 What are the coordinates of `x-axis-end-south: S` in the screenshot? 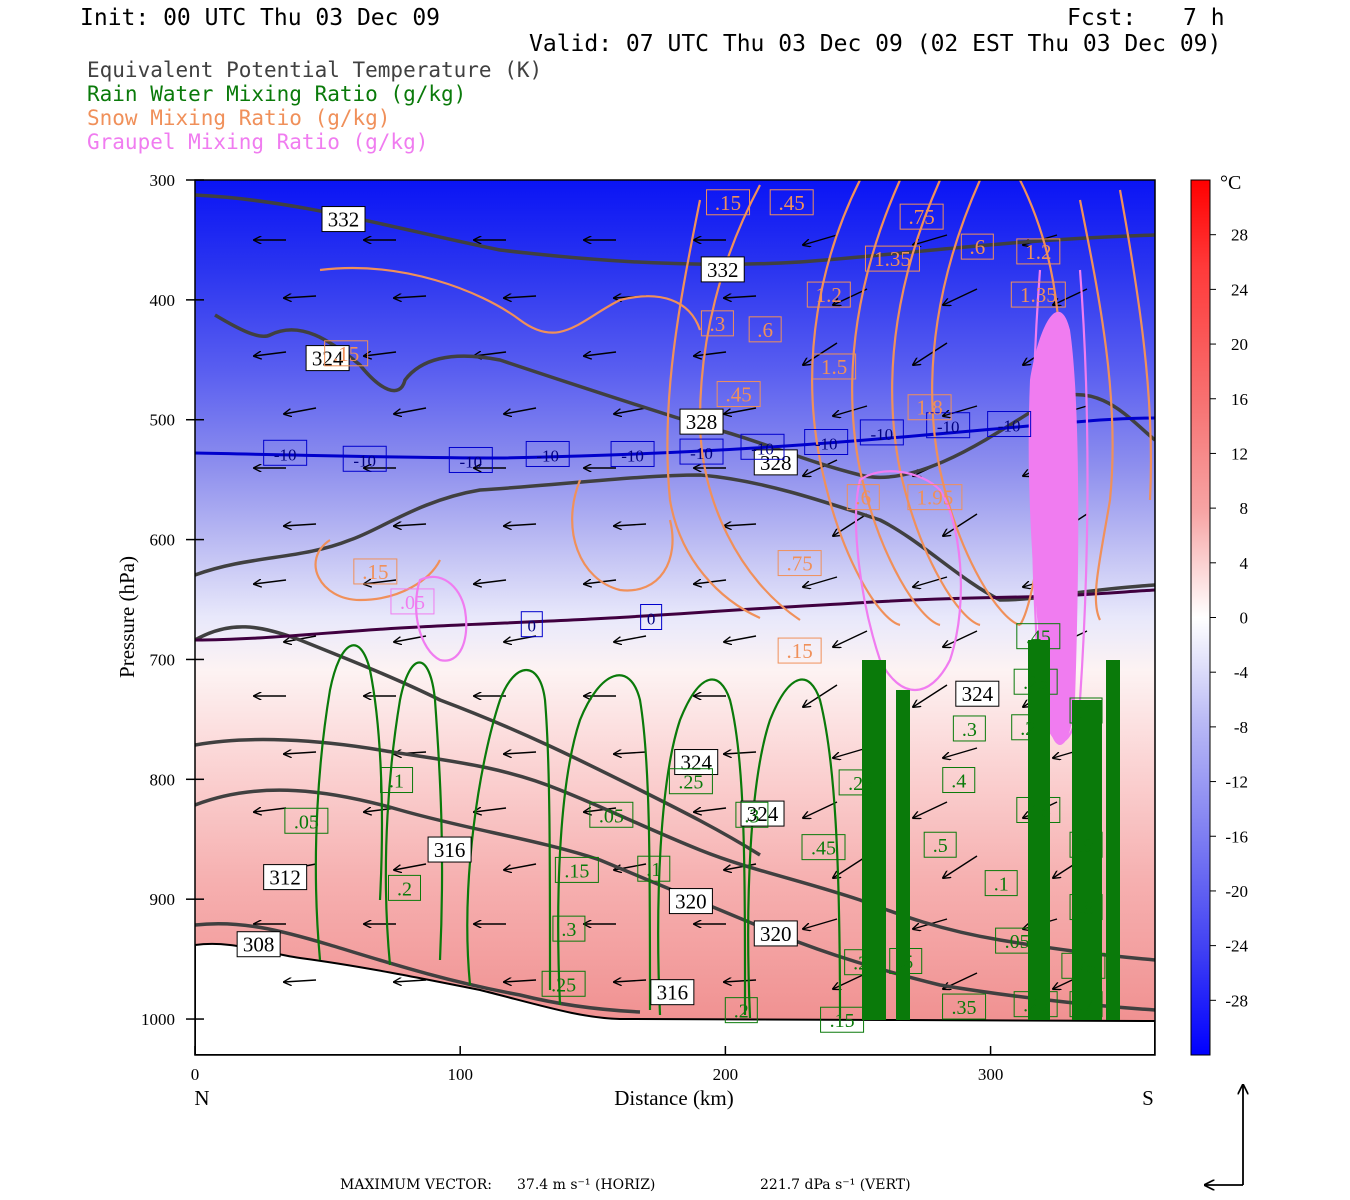 It's located at (1148, 1098).